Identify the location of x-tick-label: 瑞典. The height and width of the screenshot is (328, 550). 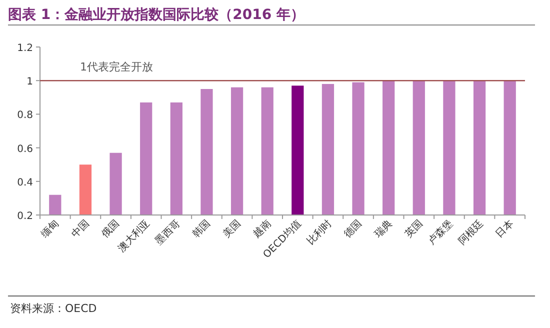
(383, 229).